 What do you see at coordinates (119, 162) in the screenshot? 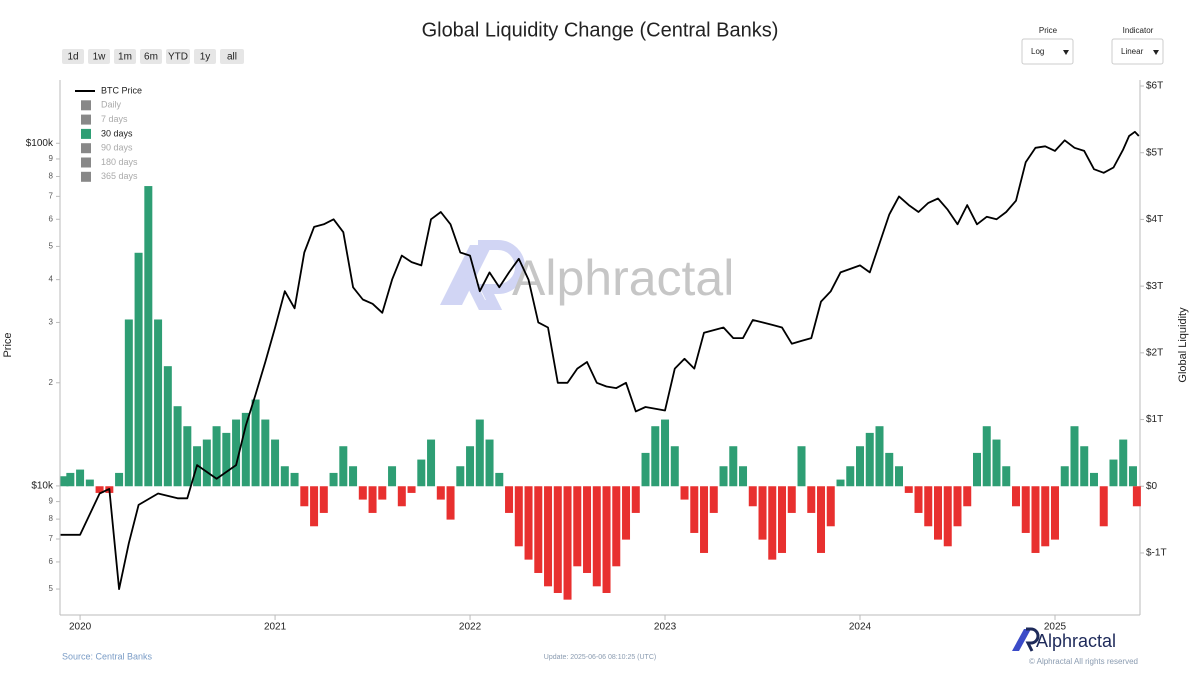
I see `legend-label: 180 days` at bounding box center [119, 162].